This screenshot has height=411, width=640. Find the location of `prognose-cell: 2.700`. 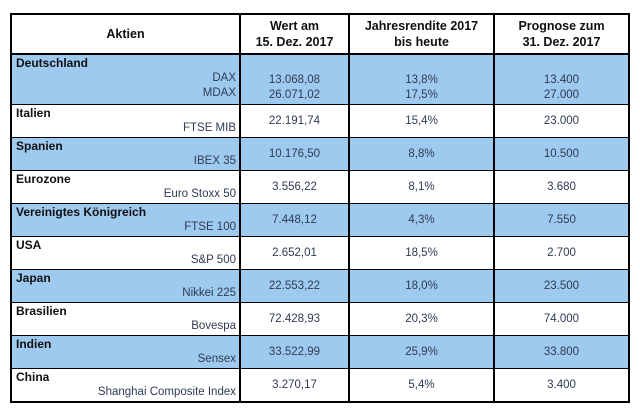

prognose-cell: 2.700 is located at coordinates (561, 253).